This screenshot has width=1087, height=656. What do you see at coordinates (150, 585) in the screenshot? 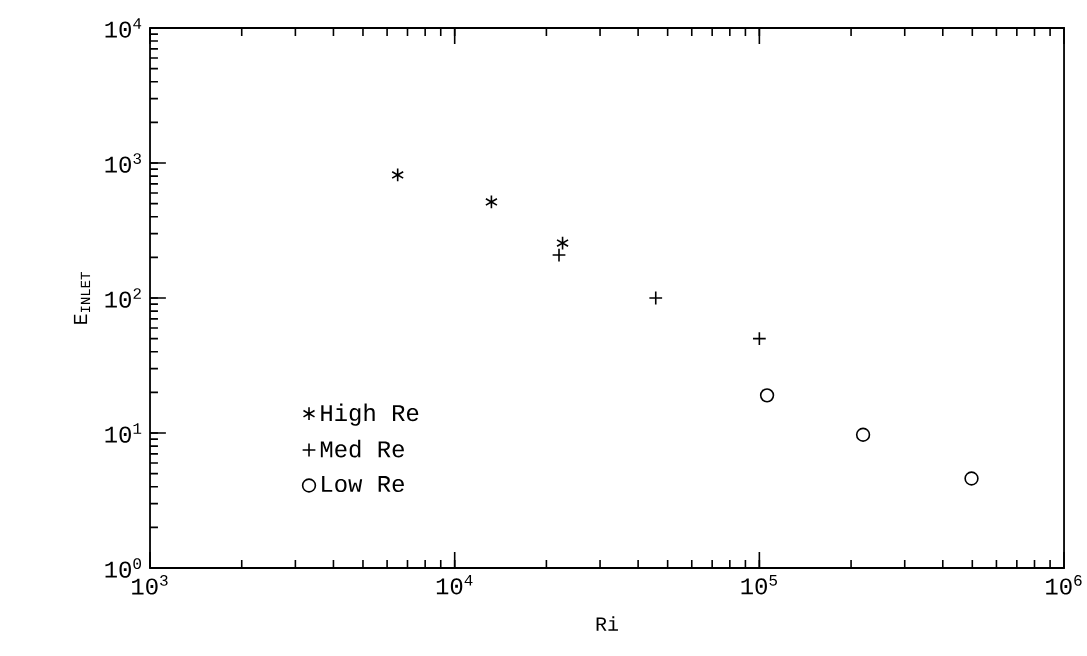
I see `x-tick-label: 10$^{3}$` at bounding box center [150, 585].